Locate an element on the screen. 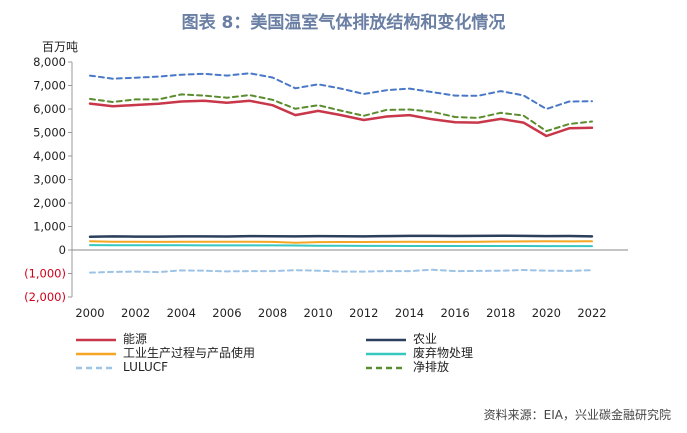 Image resolution: width=687 pixels, height=433 pixels. y-tick-label: 7,000 is located at coordinates (49, 86).